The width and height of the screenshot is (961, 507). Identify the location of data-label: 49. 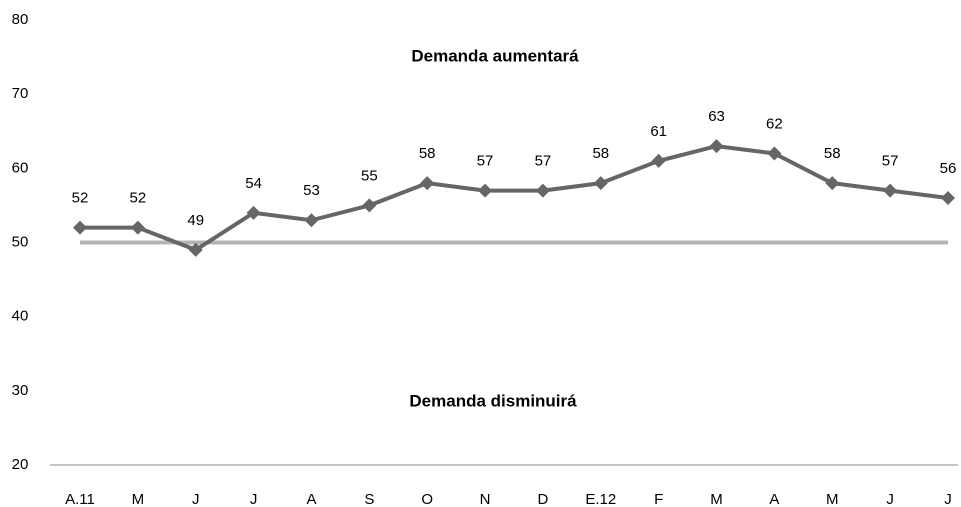
(195, 220).